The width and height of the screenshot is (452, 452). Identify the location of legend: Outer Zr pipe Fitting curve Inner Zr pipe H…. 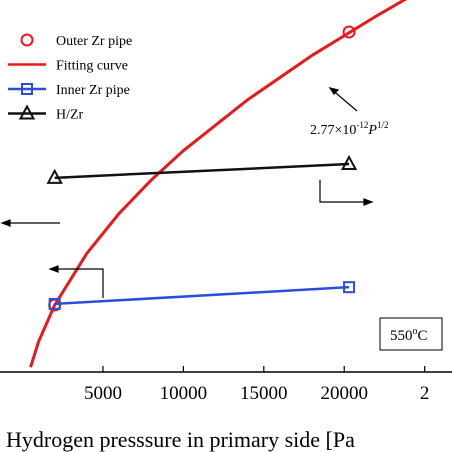
(70, 78).